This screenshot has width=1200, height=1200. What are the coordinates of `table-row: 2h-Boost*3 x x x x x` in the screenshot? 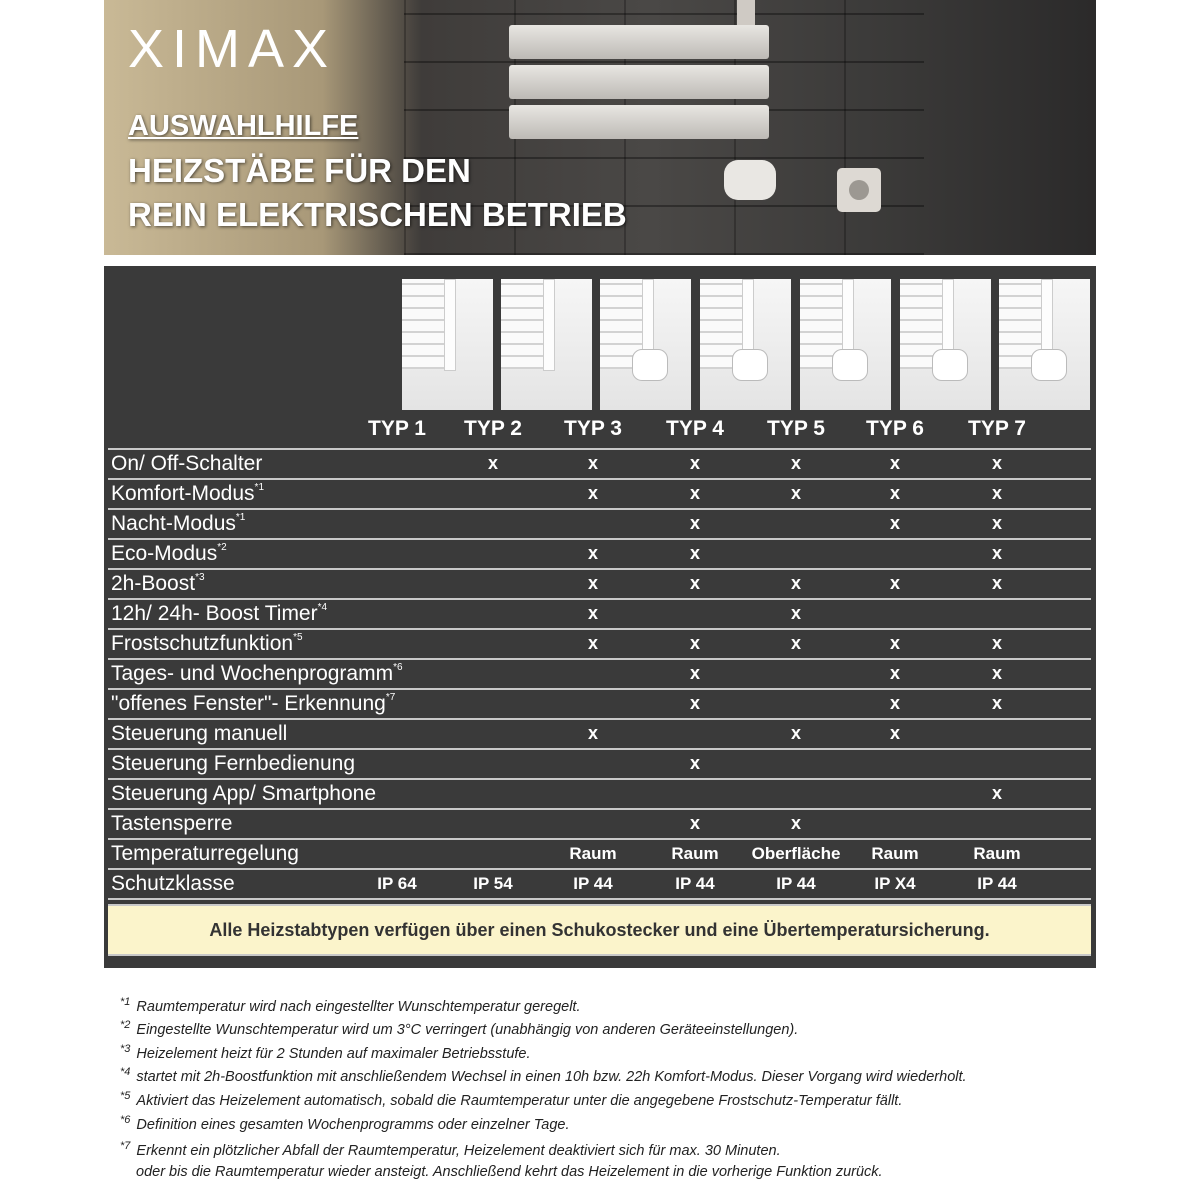 It's located at (599, 582).